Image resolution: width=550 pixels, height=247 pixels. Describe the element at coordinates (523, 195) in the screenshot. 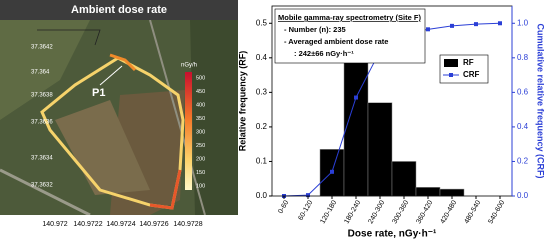

I see `y2-tick-label: 0.0` at that location.